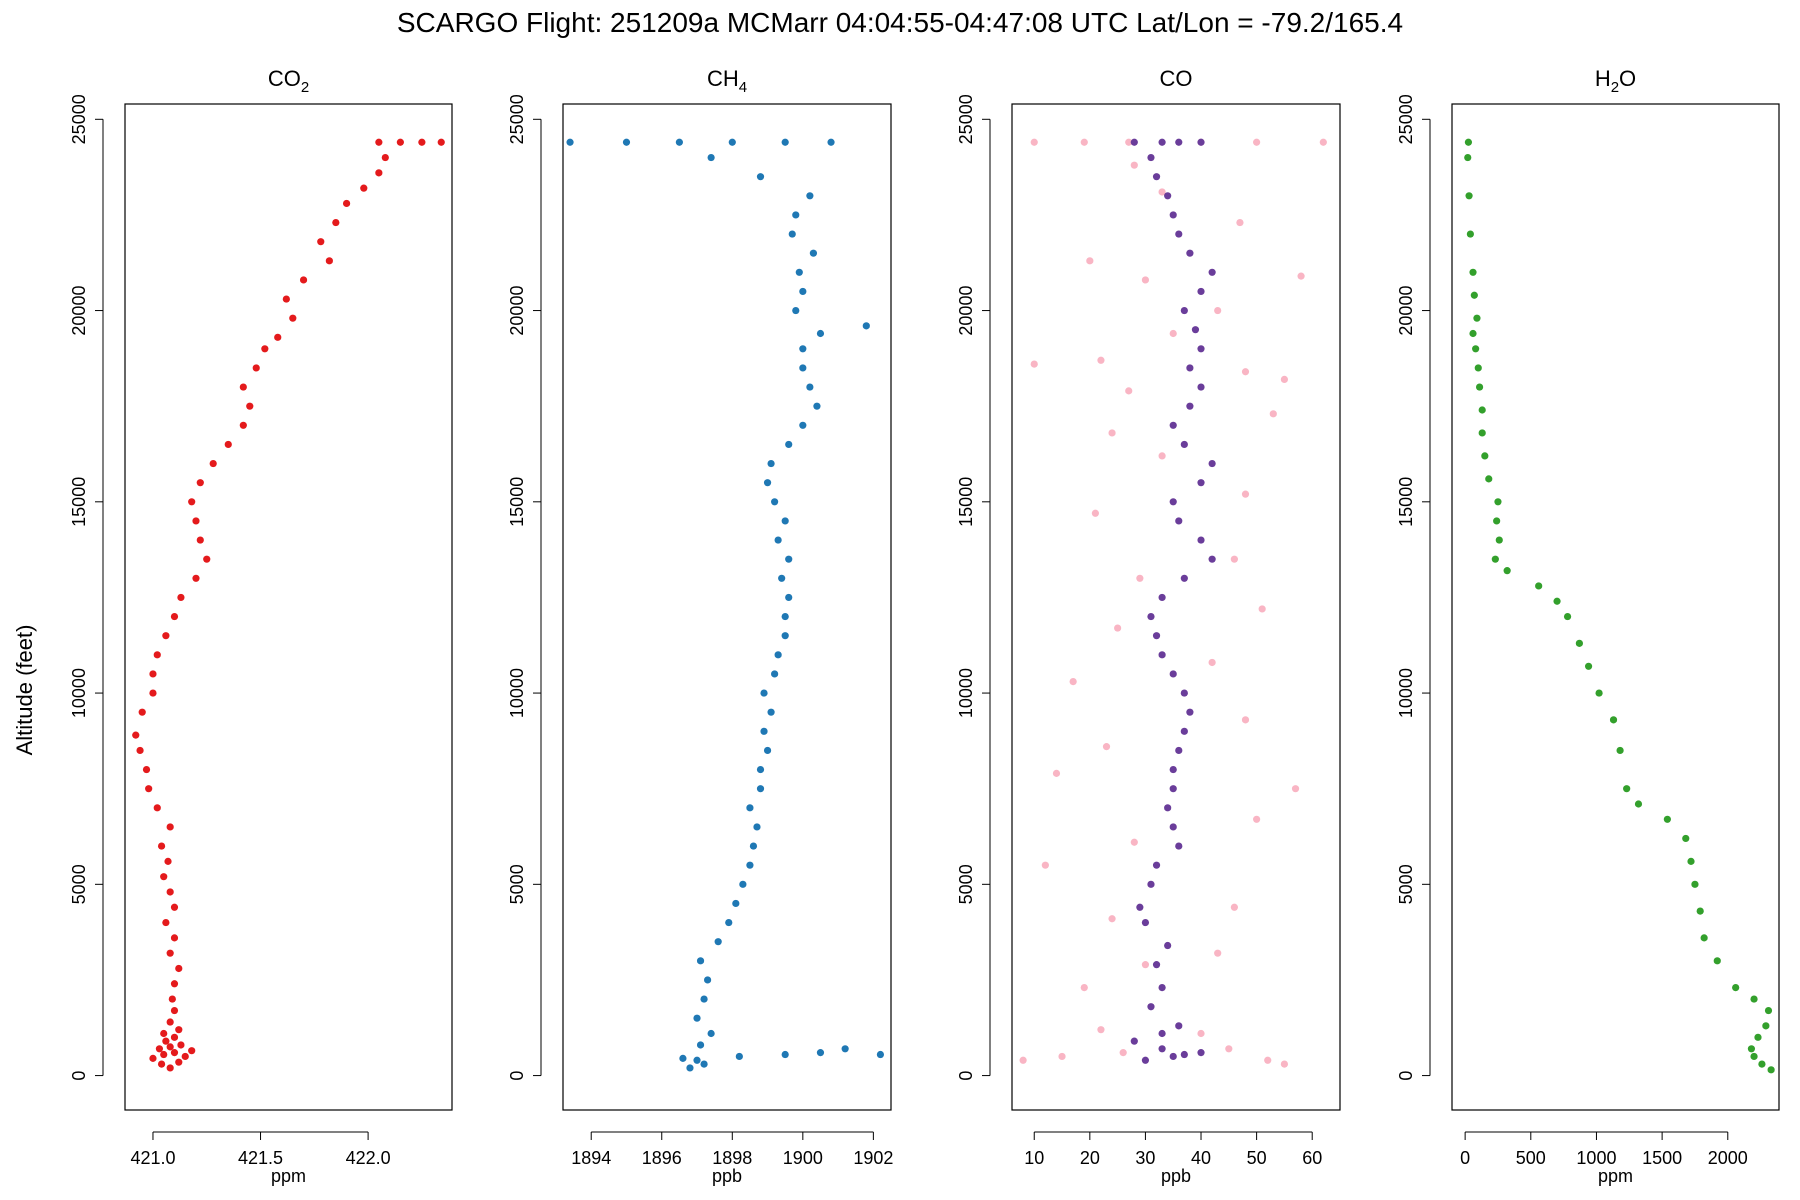 This screenshot has height=1200, width=1800. I want to click on x-tick-label: 1898, so click(732, 1158).